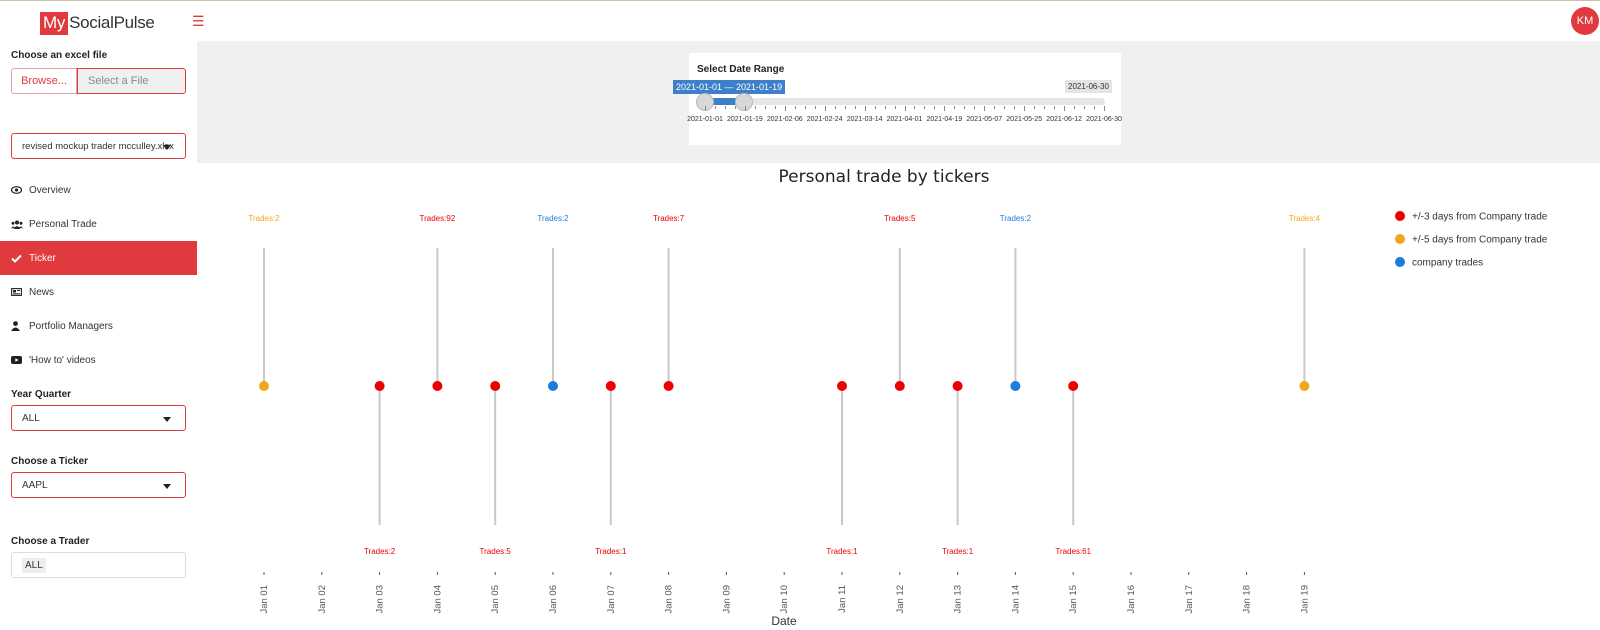 This screenshot has height=630, width=1600. What do you see at coordinates (1131, 599) in the screenshot?
I see `x-tick-label: Jan 16` at bounding box center [1131, 599].